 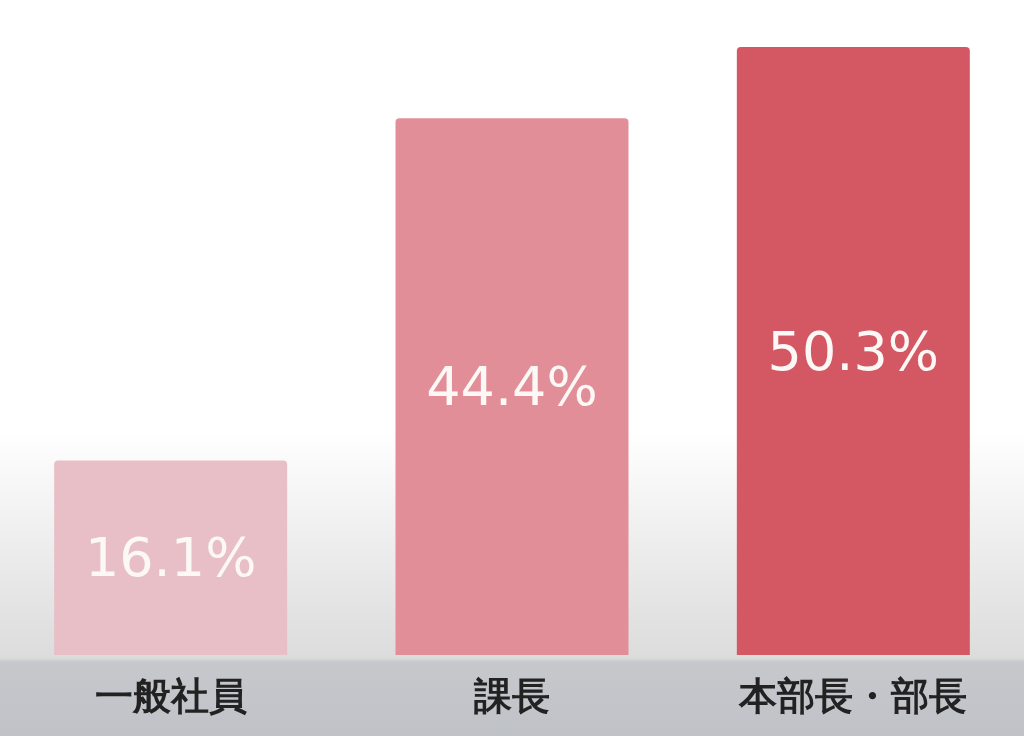 I want to click on x-tick-label: 課長, so click(x=511, y=696).